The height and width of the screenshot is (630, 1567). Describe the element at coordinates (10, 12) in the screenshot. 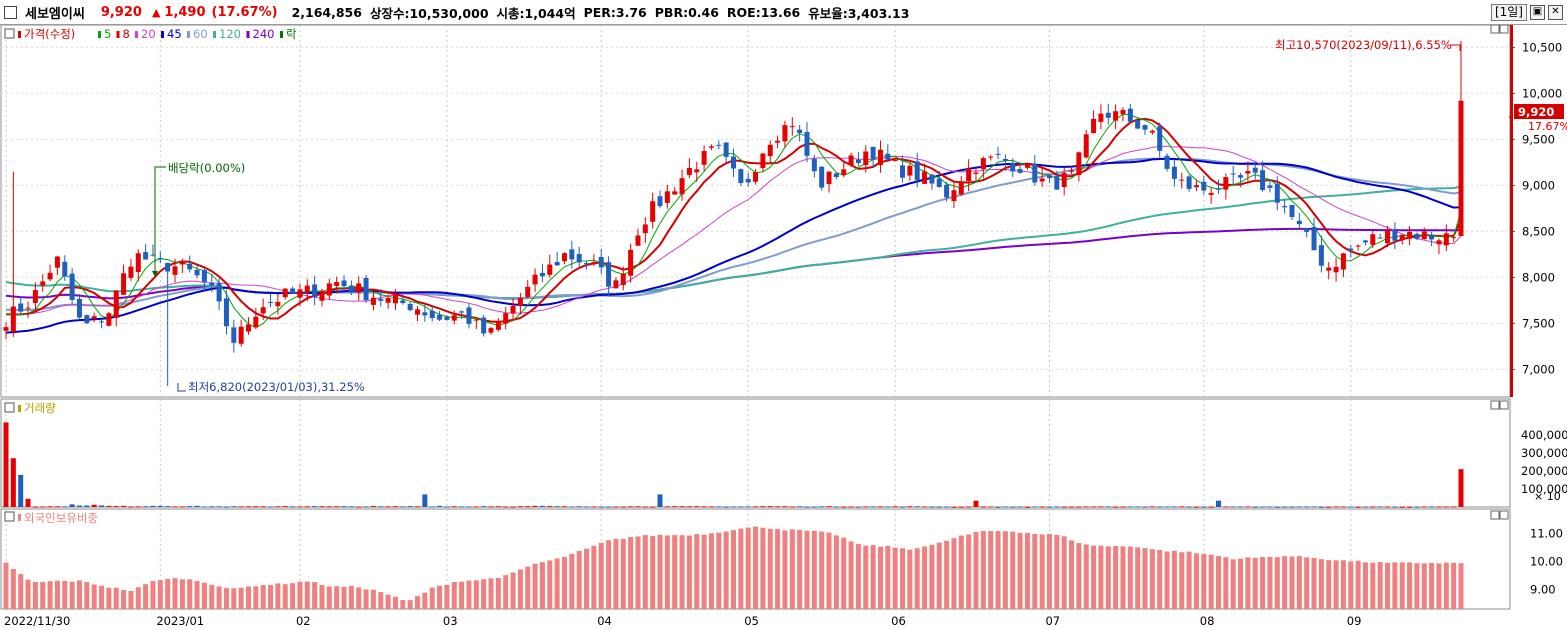

I see `select-checkbox` at that location.